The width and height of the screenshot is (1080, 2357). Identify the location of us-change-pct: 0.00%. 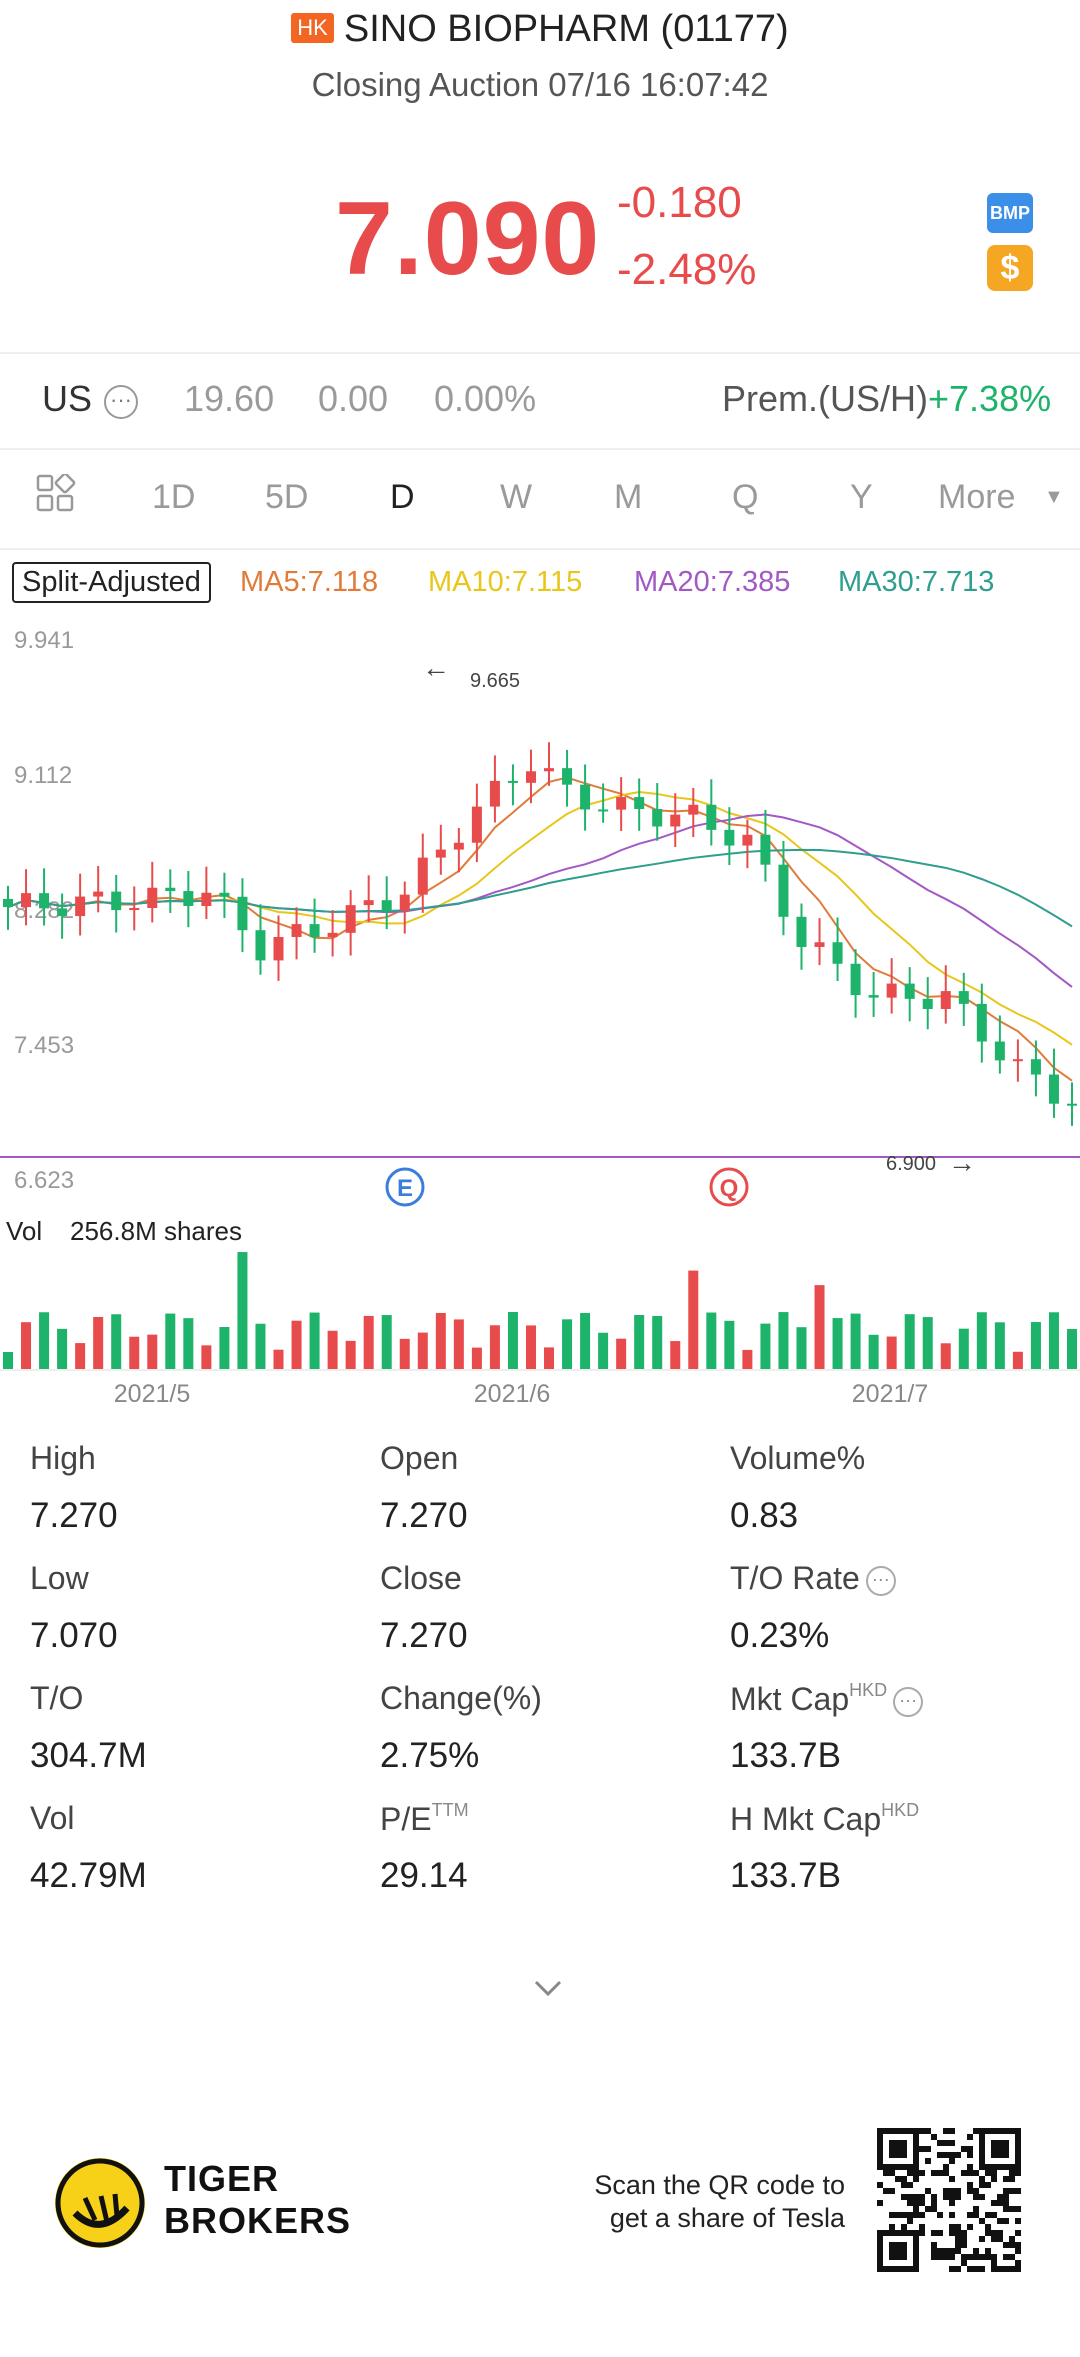
(485, 398).